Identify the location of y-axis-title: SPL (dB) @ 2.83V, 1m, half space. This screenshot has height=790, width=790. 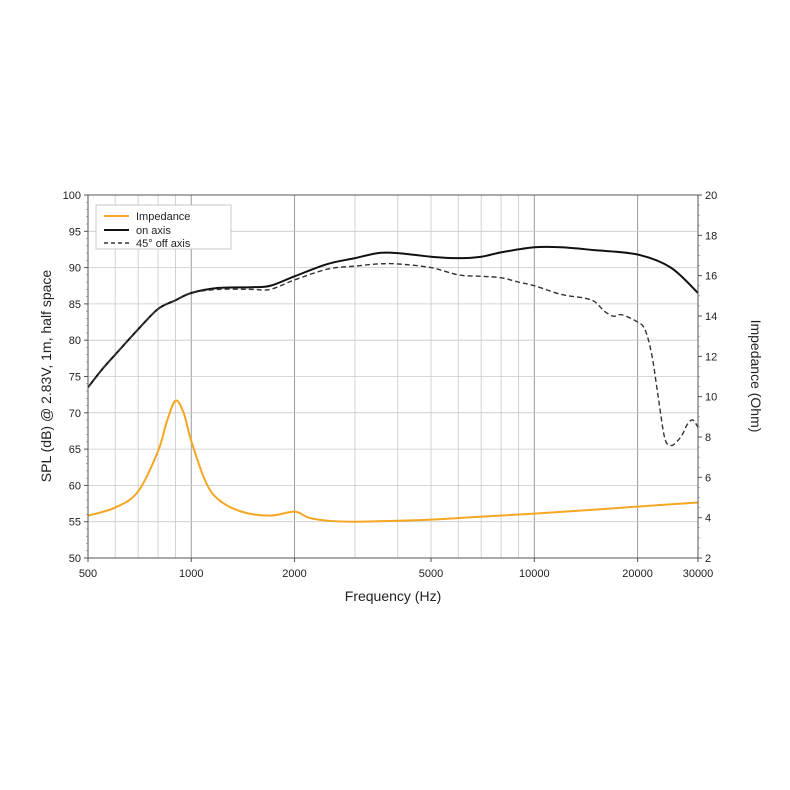
(46, 376).